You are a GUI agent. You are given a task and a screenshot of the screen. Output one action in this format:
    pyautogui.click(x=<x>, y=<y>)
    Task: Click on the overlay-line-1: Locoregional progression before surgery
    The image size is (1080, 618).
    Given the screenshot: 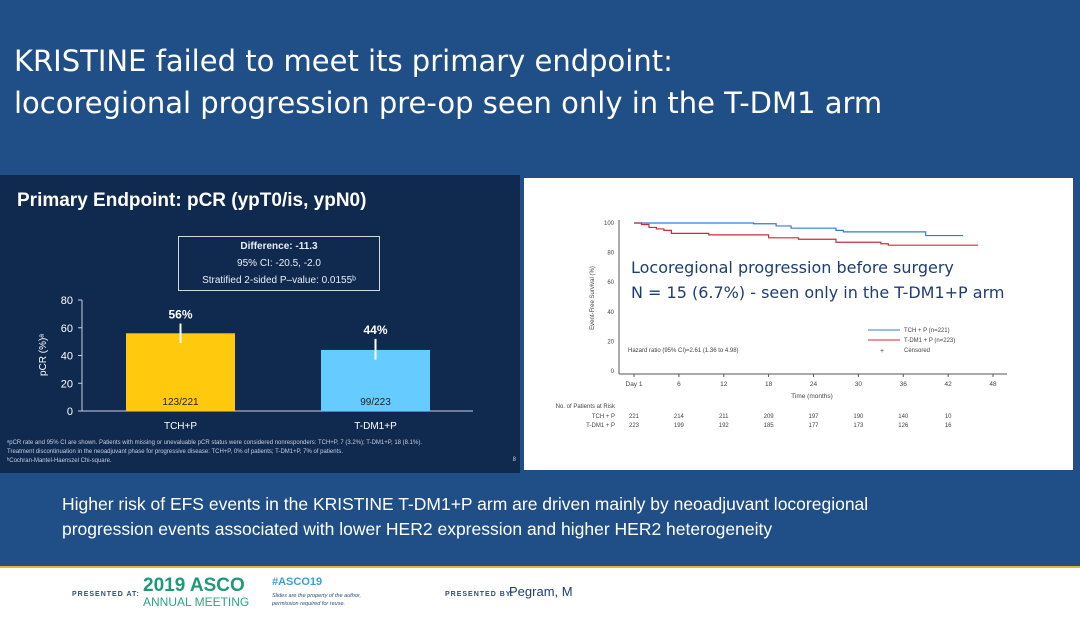 What is the action you would take?
    pyautogui.click(x=792, y=267)
    